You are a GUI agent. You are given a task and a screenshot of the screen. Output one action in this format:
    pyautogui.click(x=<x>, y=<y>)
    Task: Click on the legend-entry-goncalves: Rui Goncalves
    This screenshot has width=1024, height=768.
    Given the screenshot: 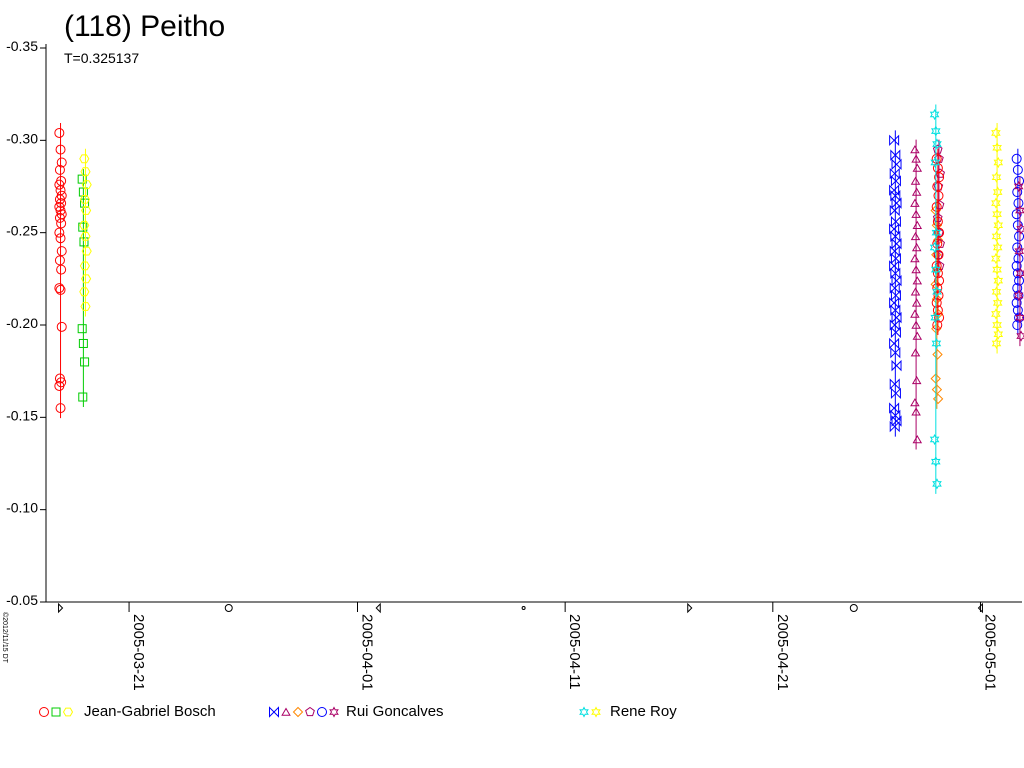 What is the action you would take?
    pyautogui.click(x=356, y=711)
    